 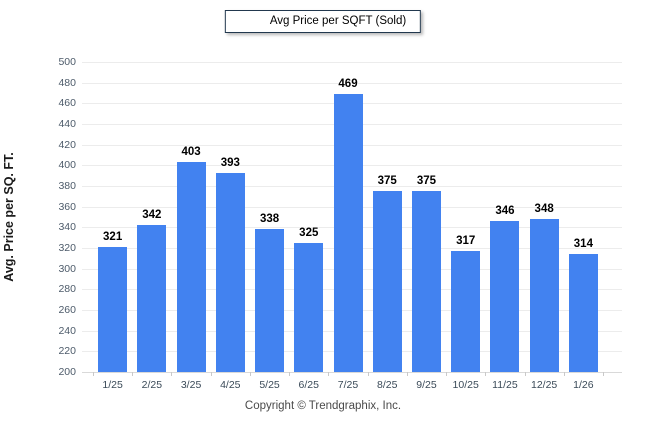 I want to click on x-tick-label: 4/25, so click(x=230, y=385).